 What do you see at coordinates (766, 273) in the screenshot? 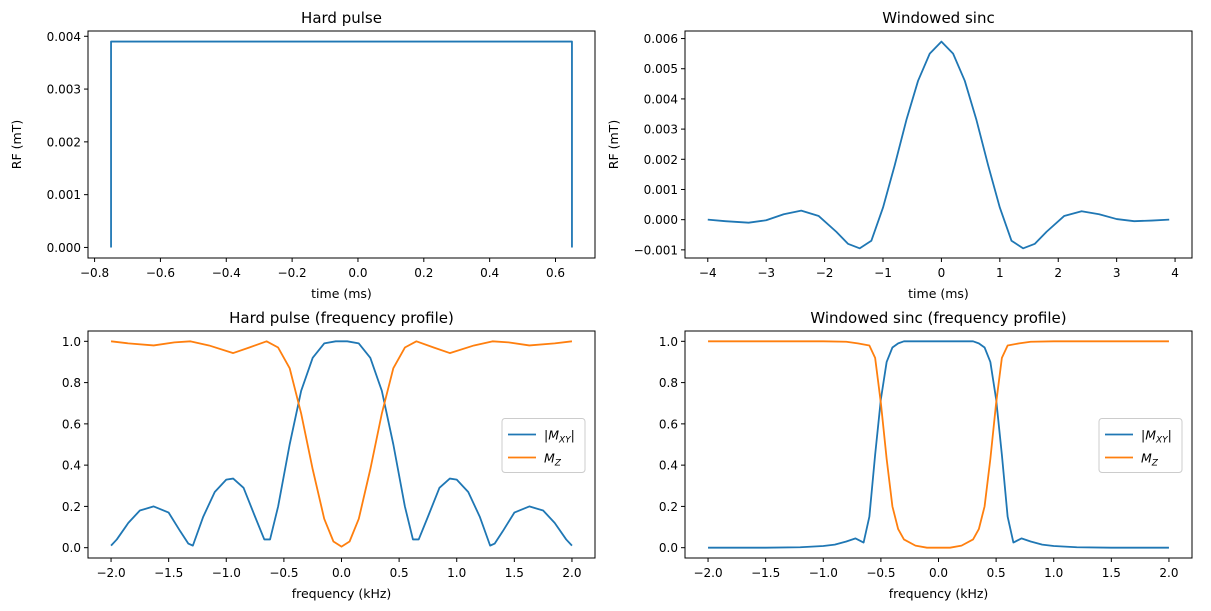
I see `x-tick-label: −3` at bounding box center [766, 273].